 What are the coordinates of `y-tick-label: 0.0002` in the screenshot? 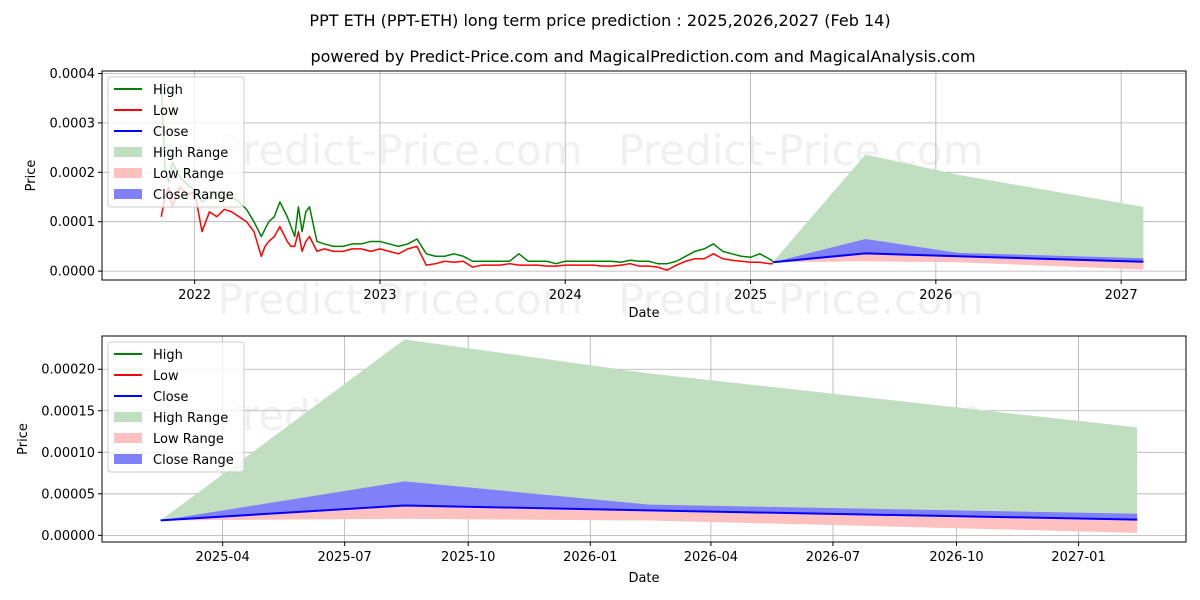 It's located at (73, 173).